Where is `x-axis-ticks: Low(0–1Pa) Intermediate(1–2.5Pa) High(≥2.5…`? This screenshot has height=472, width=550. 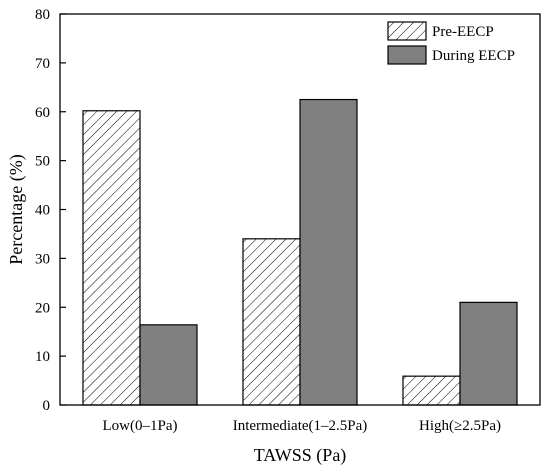
x-axis-ticks: Low(0–1Pa) Intermediate(1–2.5Pa) High(≥2.5… is located at coordinates (302, 426).